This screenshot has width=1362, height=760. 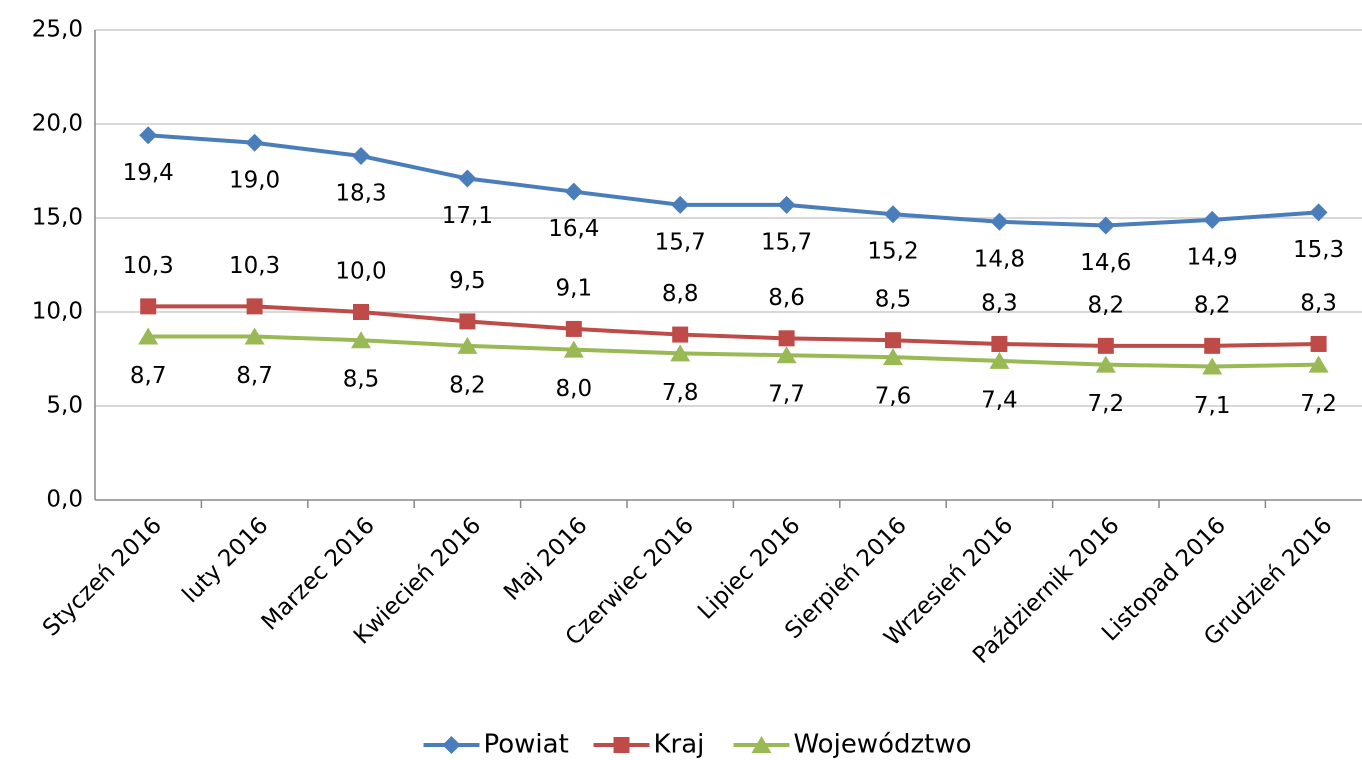 I want to click on legend-label: Powiat, so click(x=526, y=745).